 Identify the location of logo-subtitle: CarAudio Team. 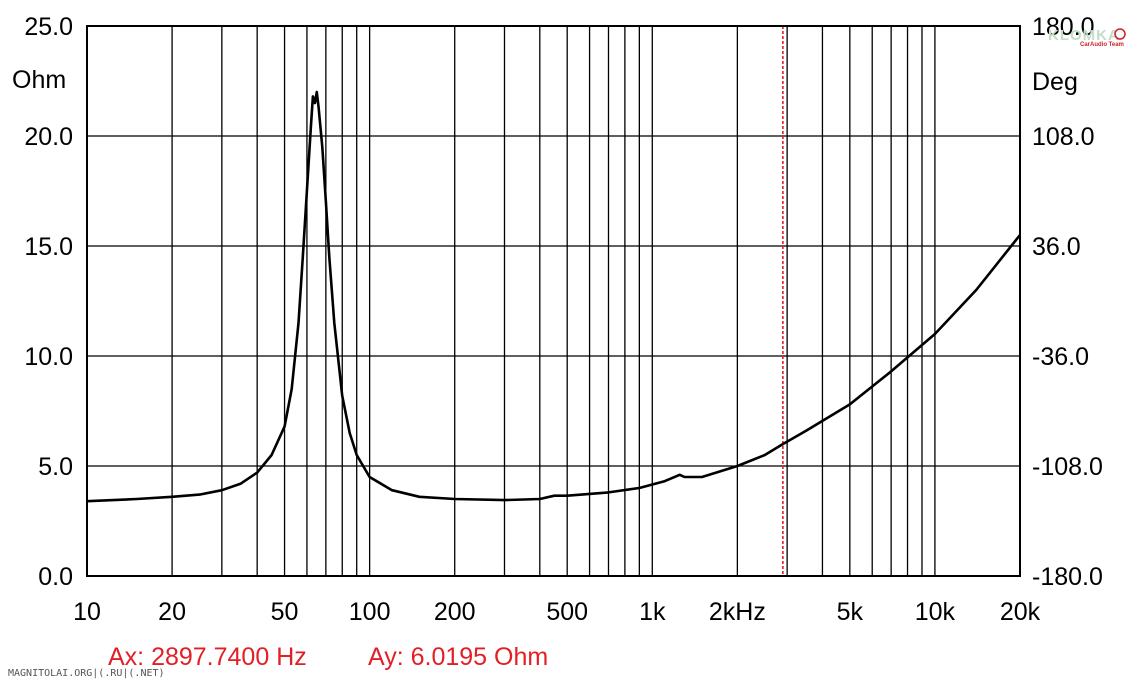
(1102, 45).